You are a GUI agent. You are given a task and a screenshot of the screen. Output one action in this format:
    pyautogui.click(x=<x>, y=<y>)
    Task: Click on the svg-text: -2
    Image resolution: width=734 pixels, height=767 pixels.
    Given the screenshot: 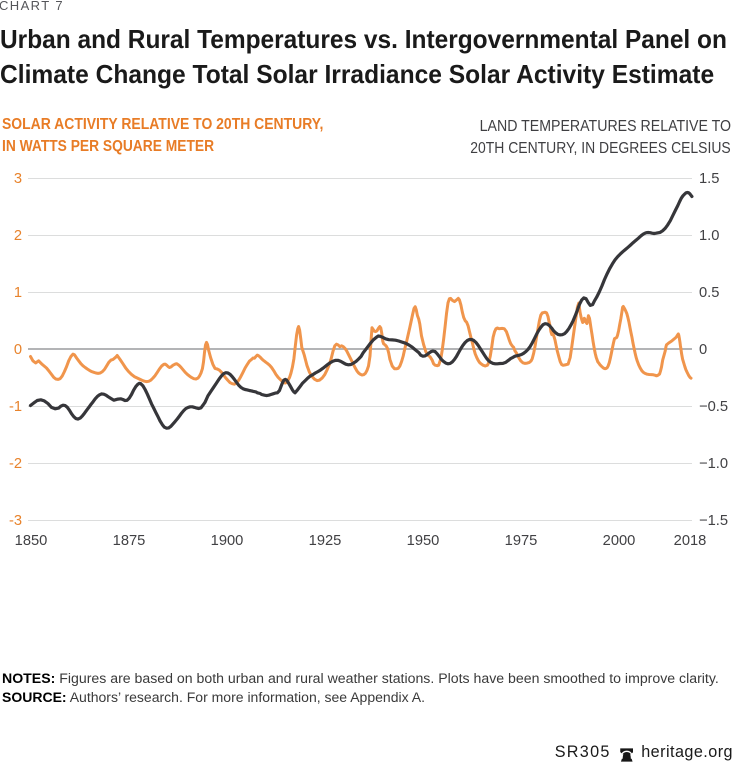 What is the action you would take?
    pyautogui.click(x=15, y=464)
    